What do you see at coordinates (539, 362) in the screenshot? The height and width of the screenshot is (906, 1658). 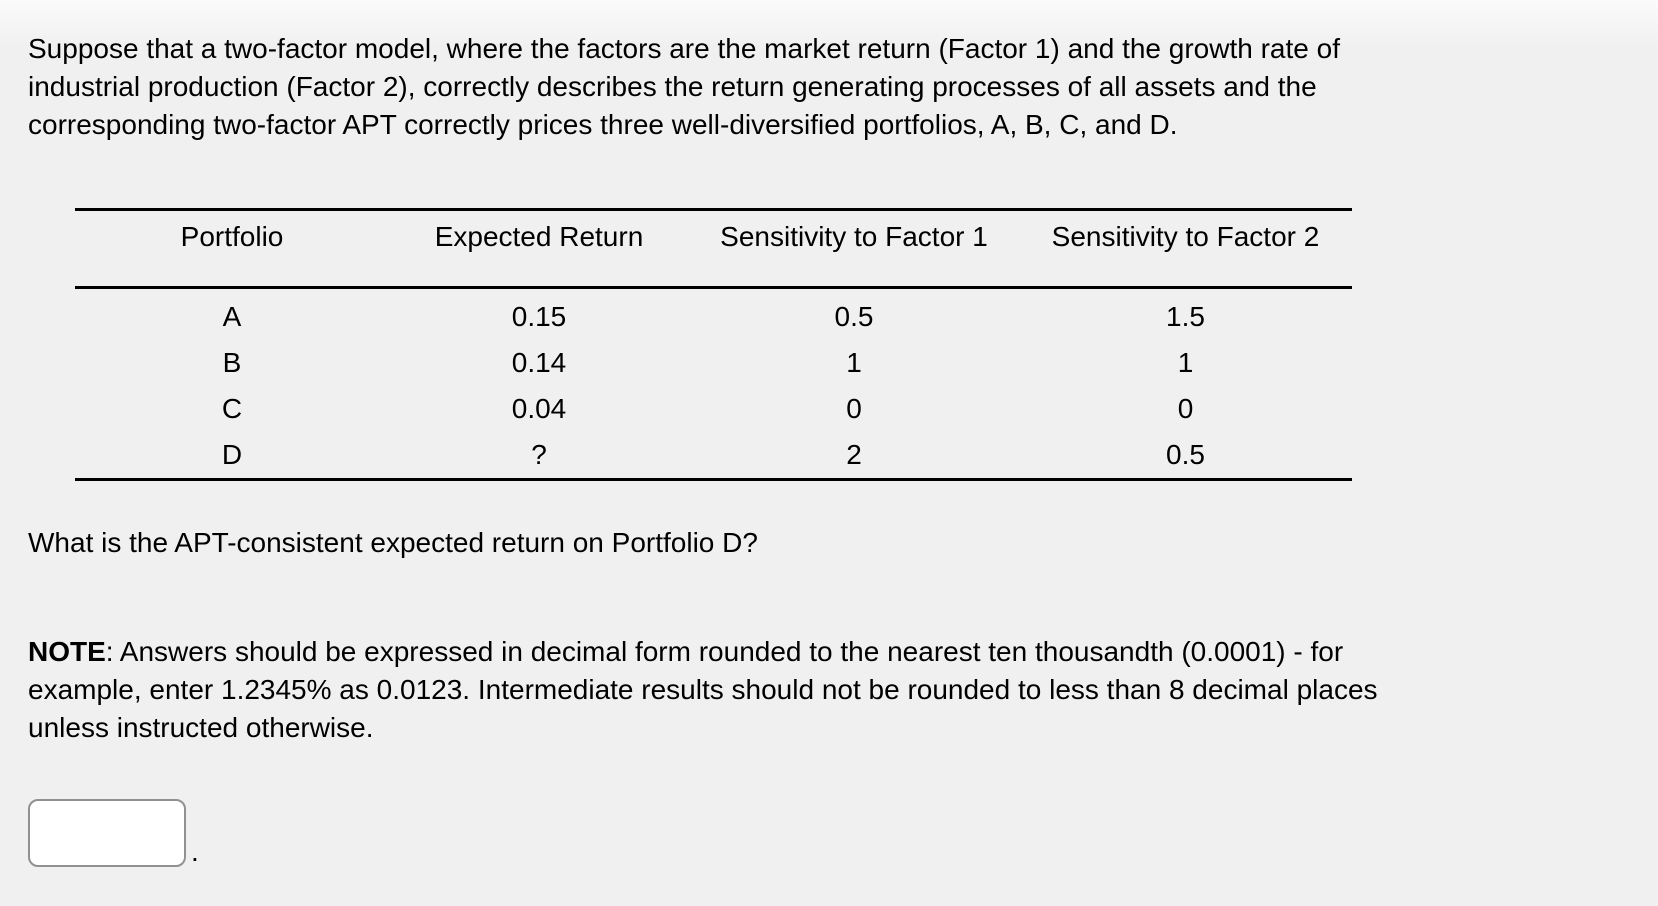 I see `cell-expected-return: 0.14` at bounding box center [539, 362].